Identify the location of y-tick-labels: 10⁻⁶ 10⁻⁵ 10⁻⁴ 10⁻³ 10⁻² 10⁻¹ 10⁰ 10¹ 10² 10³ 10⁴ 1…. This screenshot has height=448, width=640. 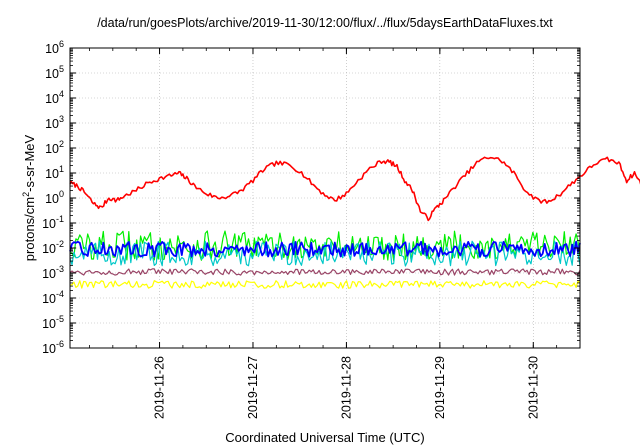
(53, 197).